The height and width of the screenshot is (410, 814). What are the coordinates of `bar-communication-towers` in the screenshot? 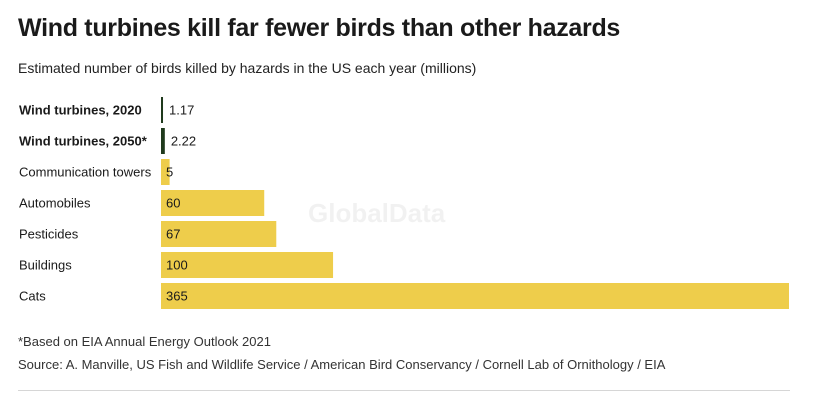 It's located at (165, 172).